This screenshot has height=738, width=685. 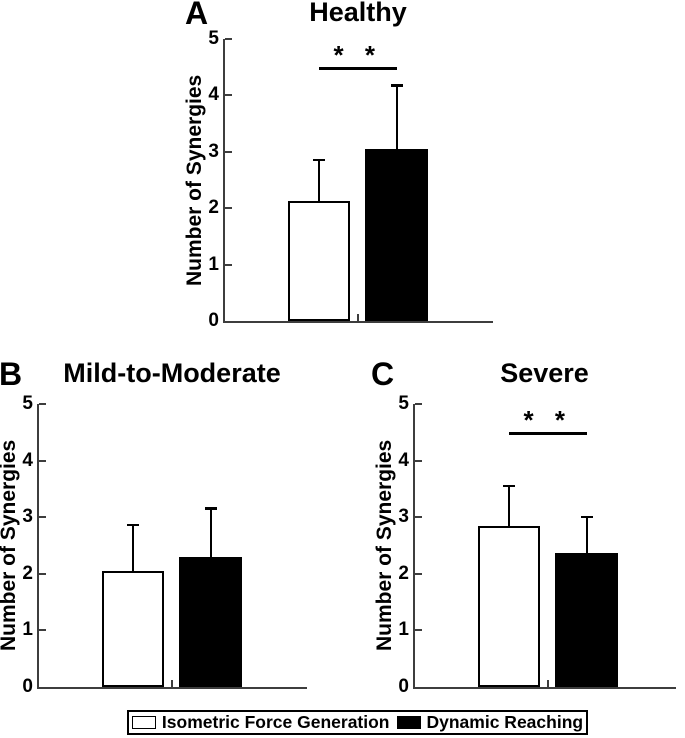 What do you see at coordinates (408, 722) in the screenshot?
I see `legend-swatch-dynamic` at bounding box center [408, 722].